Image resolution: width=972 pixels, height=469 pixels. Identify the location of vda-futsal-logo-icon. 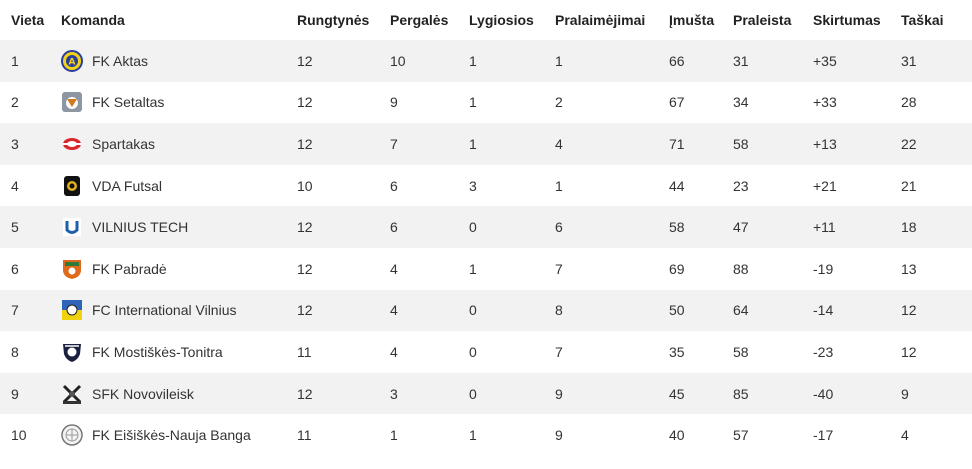
(72, 186).